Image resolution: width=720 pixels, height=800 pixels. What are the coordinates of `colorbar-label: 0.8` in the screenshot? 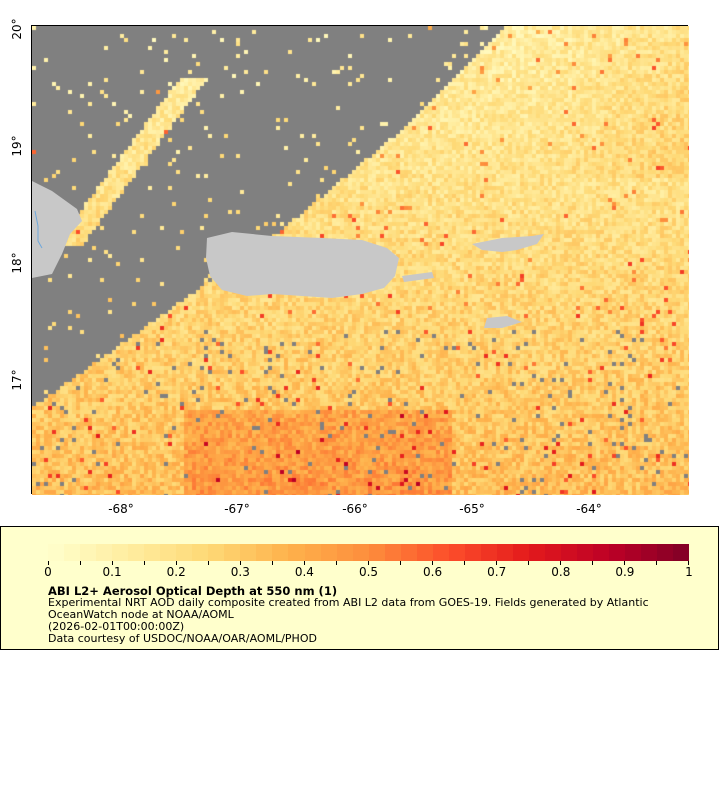 It's located at (561, 572).